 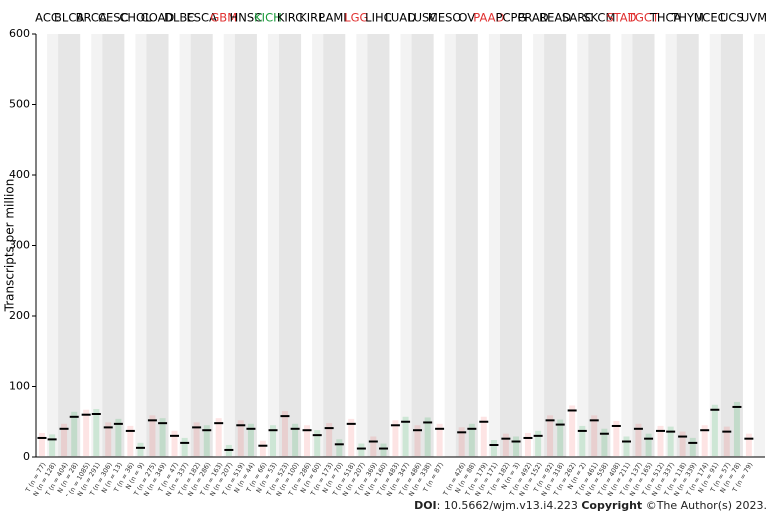 What do you see at coordinates (113, 18) in the screenshot?
I see `group-label: CESC` at bounding box center [113, 18].